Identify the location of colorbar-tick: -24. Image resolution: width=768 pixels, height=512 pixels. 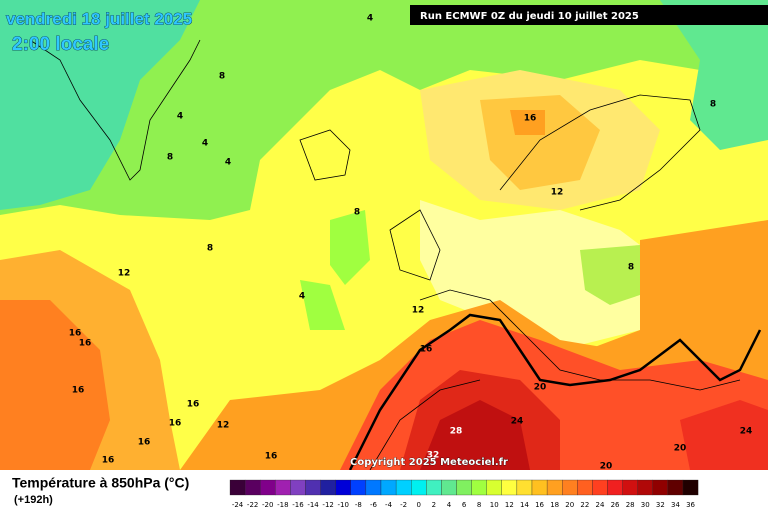
(238, 505).